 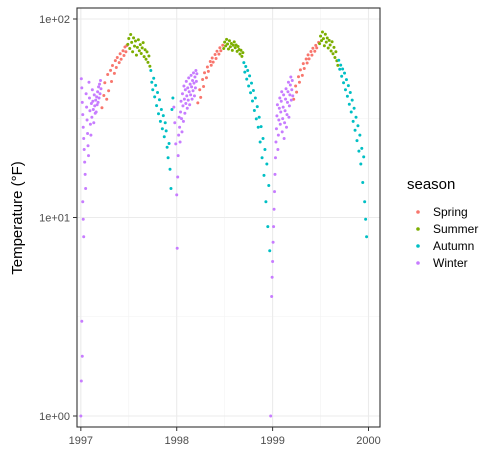 What do you see at coordinates (210, 75) in the screenshot?
I see `series-spring` at bounding box center [210, 75].